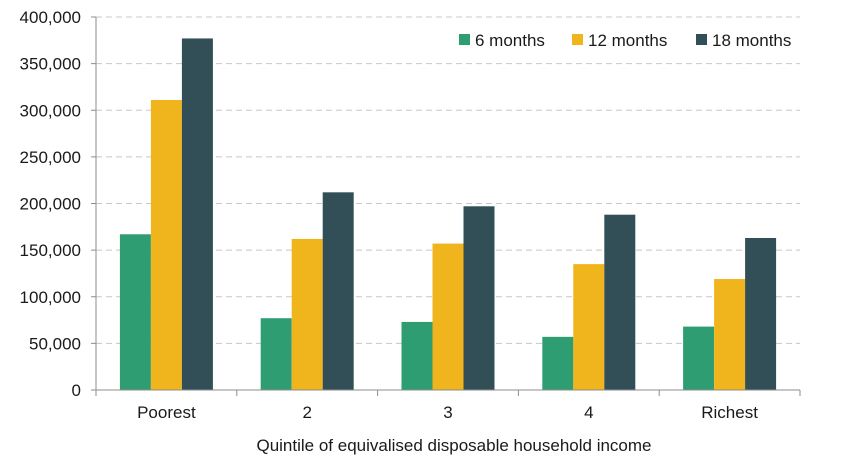 The image size is (848, 463). I want to click on y-tick-label: 300,000, so click(50, 110).